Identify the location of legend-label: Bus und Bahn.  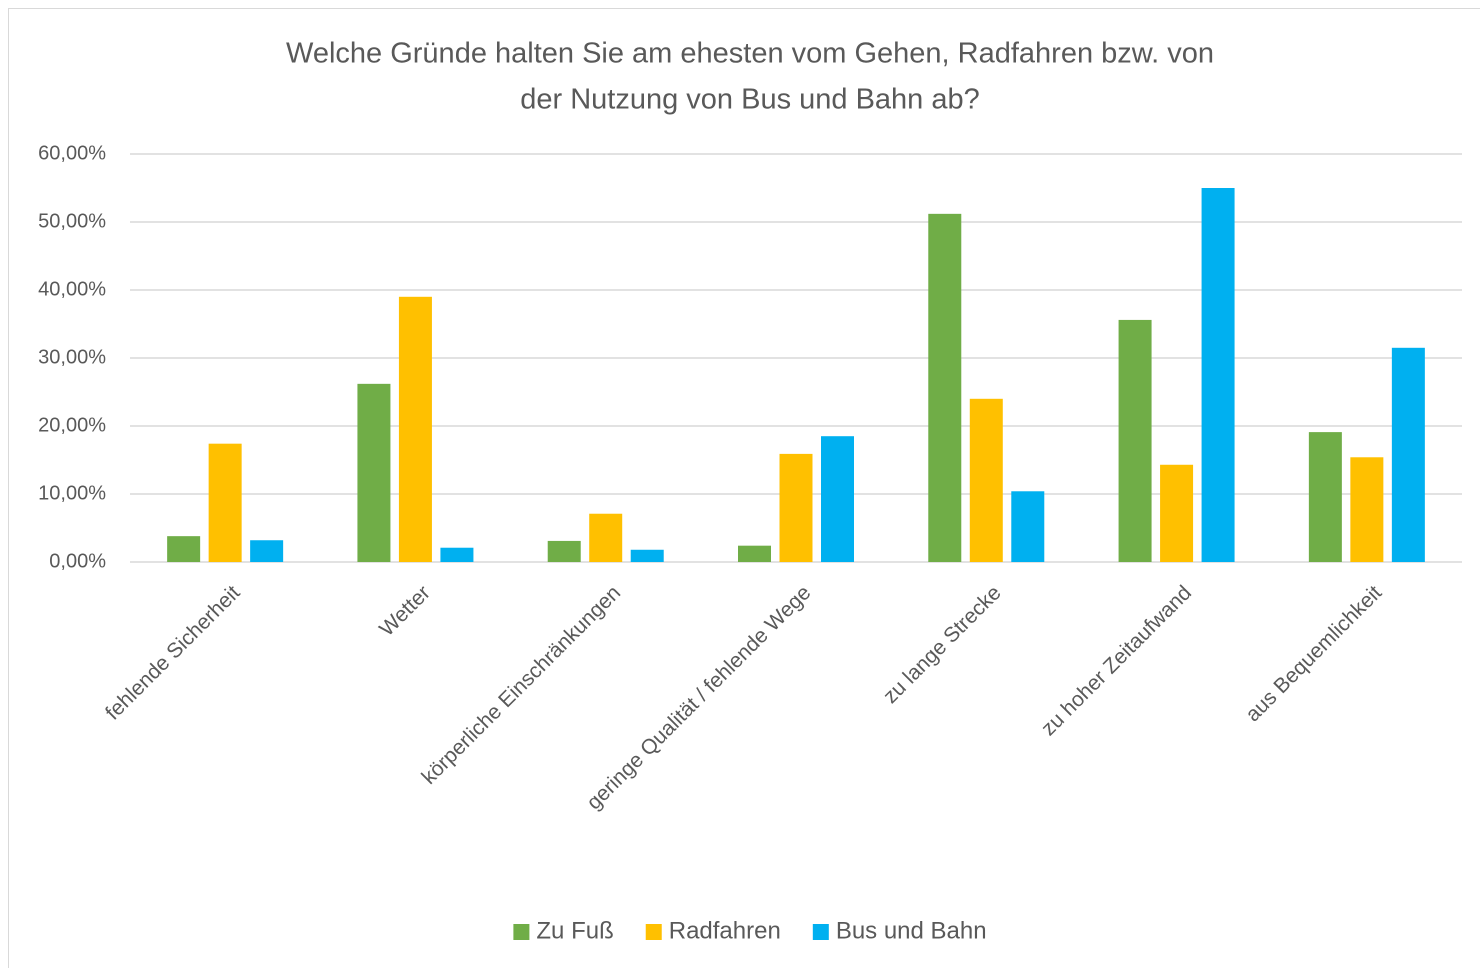
(911, 930).